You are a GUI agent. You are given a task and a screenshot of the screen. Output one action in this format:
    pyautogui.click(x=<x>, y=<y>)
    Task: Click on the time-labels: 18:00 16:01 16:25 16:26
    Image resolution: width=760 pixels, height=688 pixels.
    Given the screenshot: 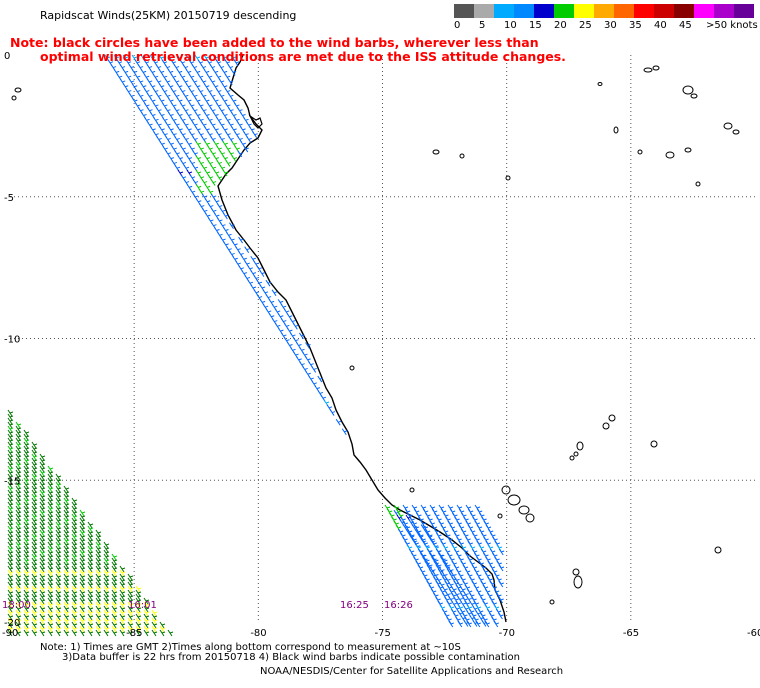 What is the action you would take?
    pyautogui.click(x=207, y=605)
    